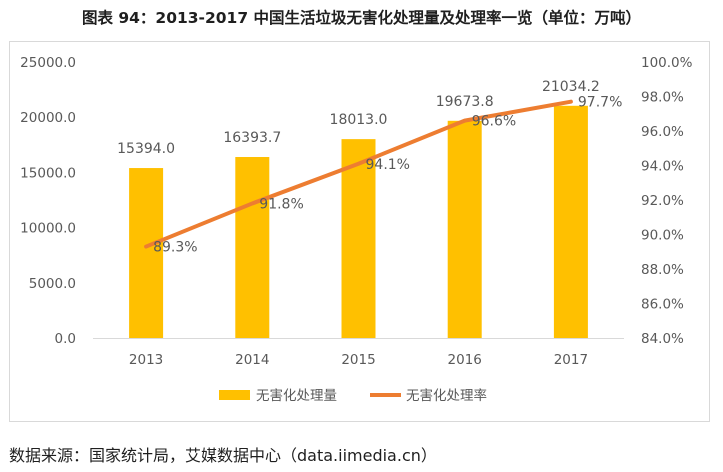  I want to click on y-right-tick-label: 88.0%, so click(662, 270).